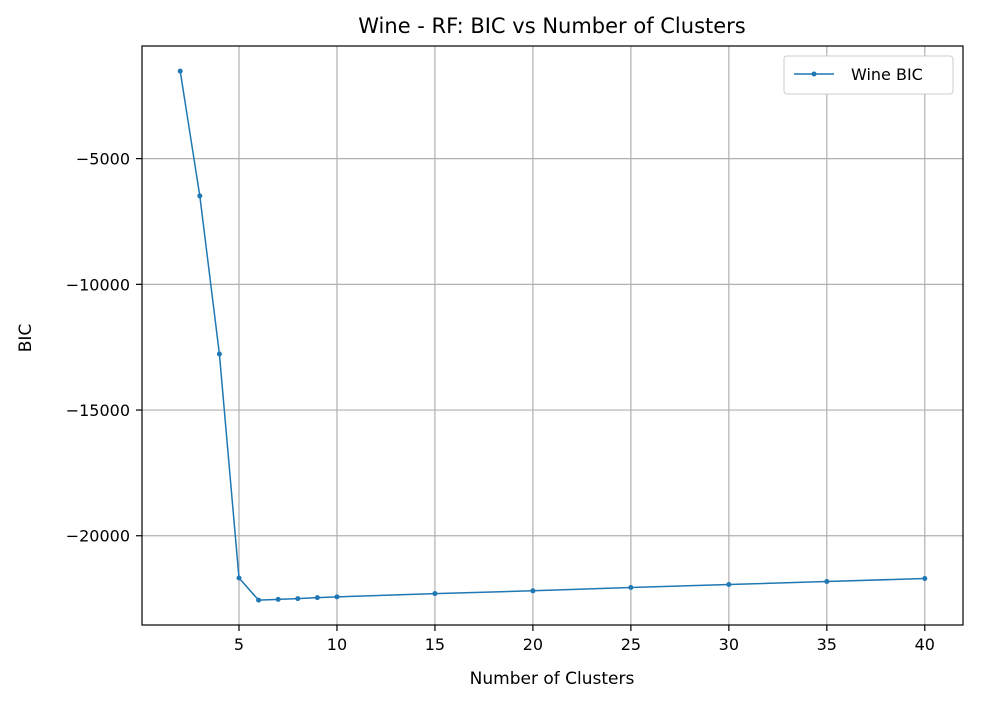 Image resolution: width=981 pixels, height=704 pixels. What do you see at coordinates (925, 644) in the screenshot?
I see `x-tick-label: 40` at bounding box center [925, 644].